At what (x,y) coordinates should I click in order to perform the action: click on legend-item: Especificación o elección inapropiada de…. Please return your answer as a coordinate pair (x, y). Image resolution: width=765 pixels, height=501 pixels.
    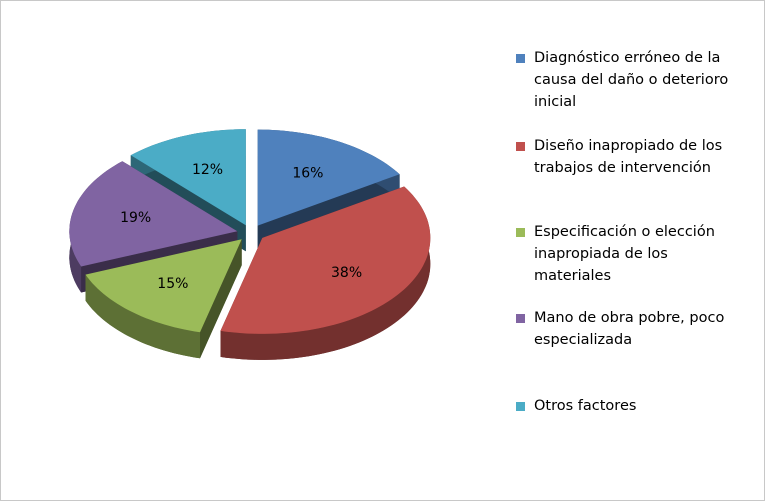
    Looking at the image, I should click on (631, 254).